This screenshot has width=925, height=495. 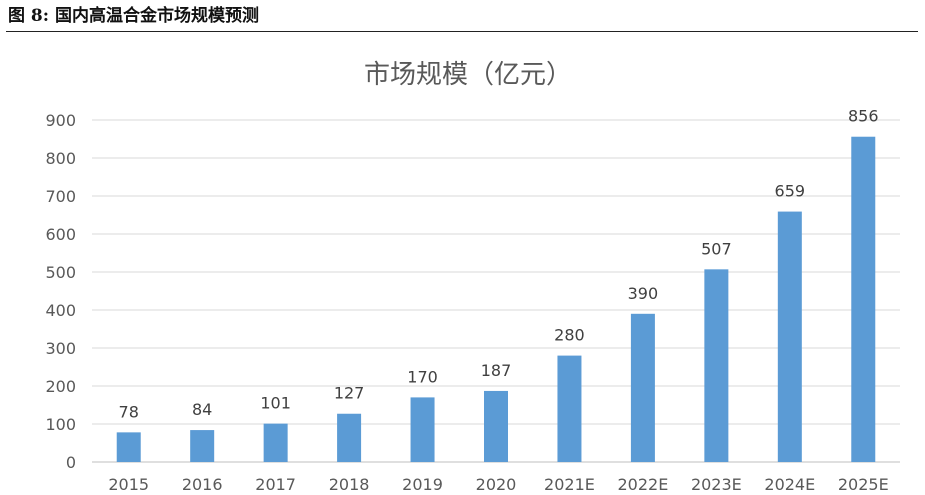 I want to click on y-tick-label: 700, so click(x=60, y=196).